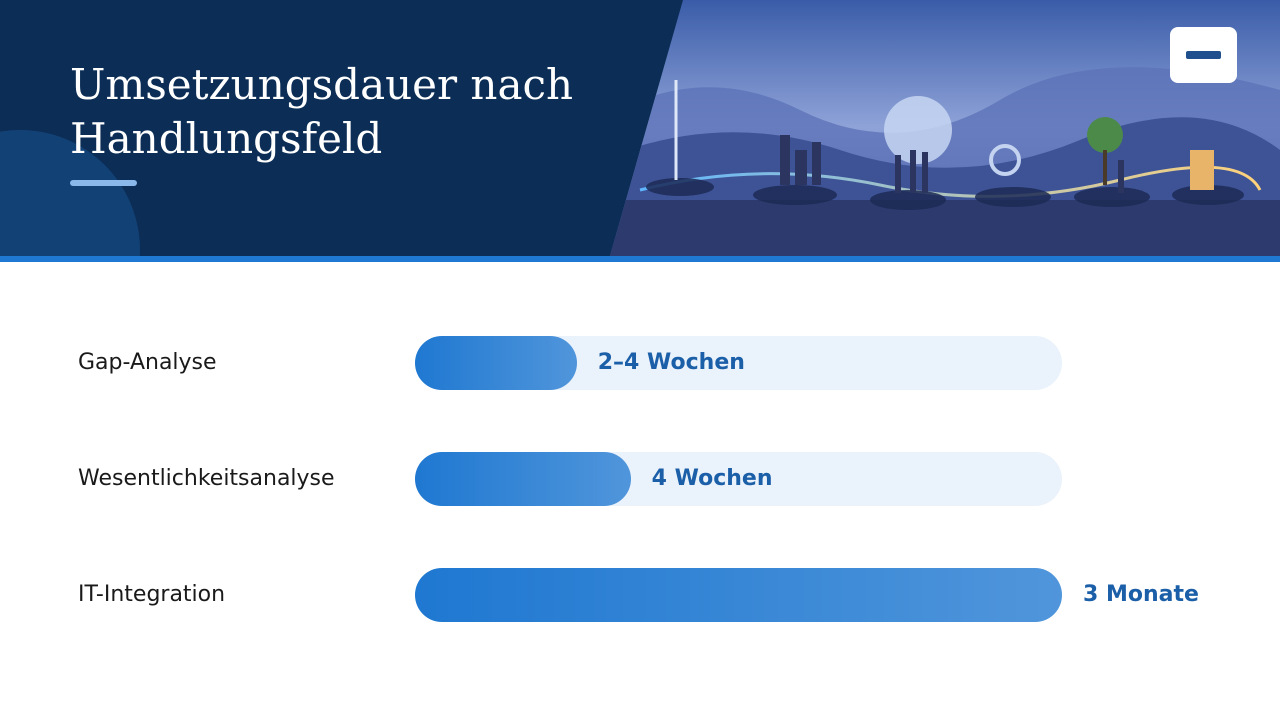  I want to click on value-label: 4 Wochen, so click(712, 478).